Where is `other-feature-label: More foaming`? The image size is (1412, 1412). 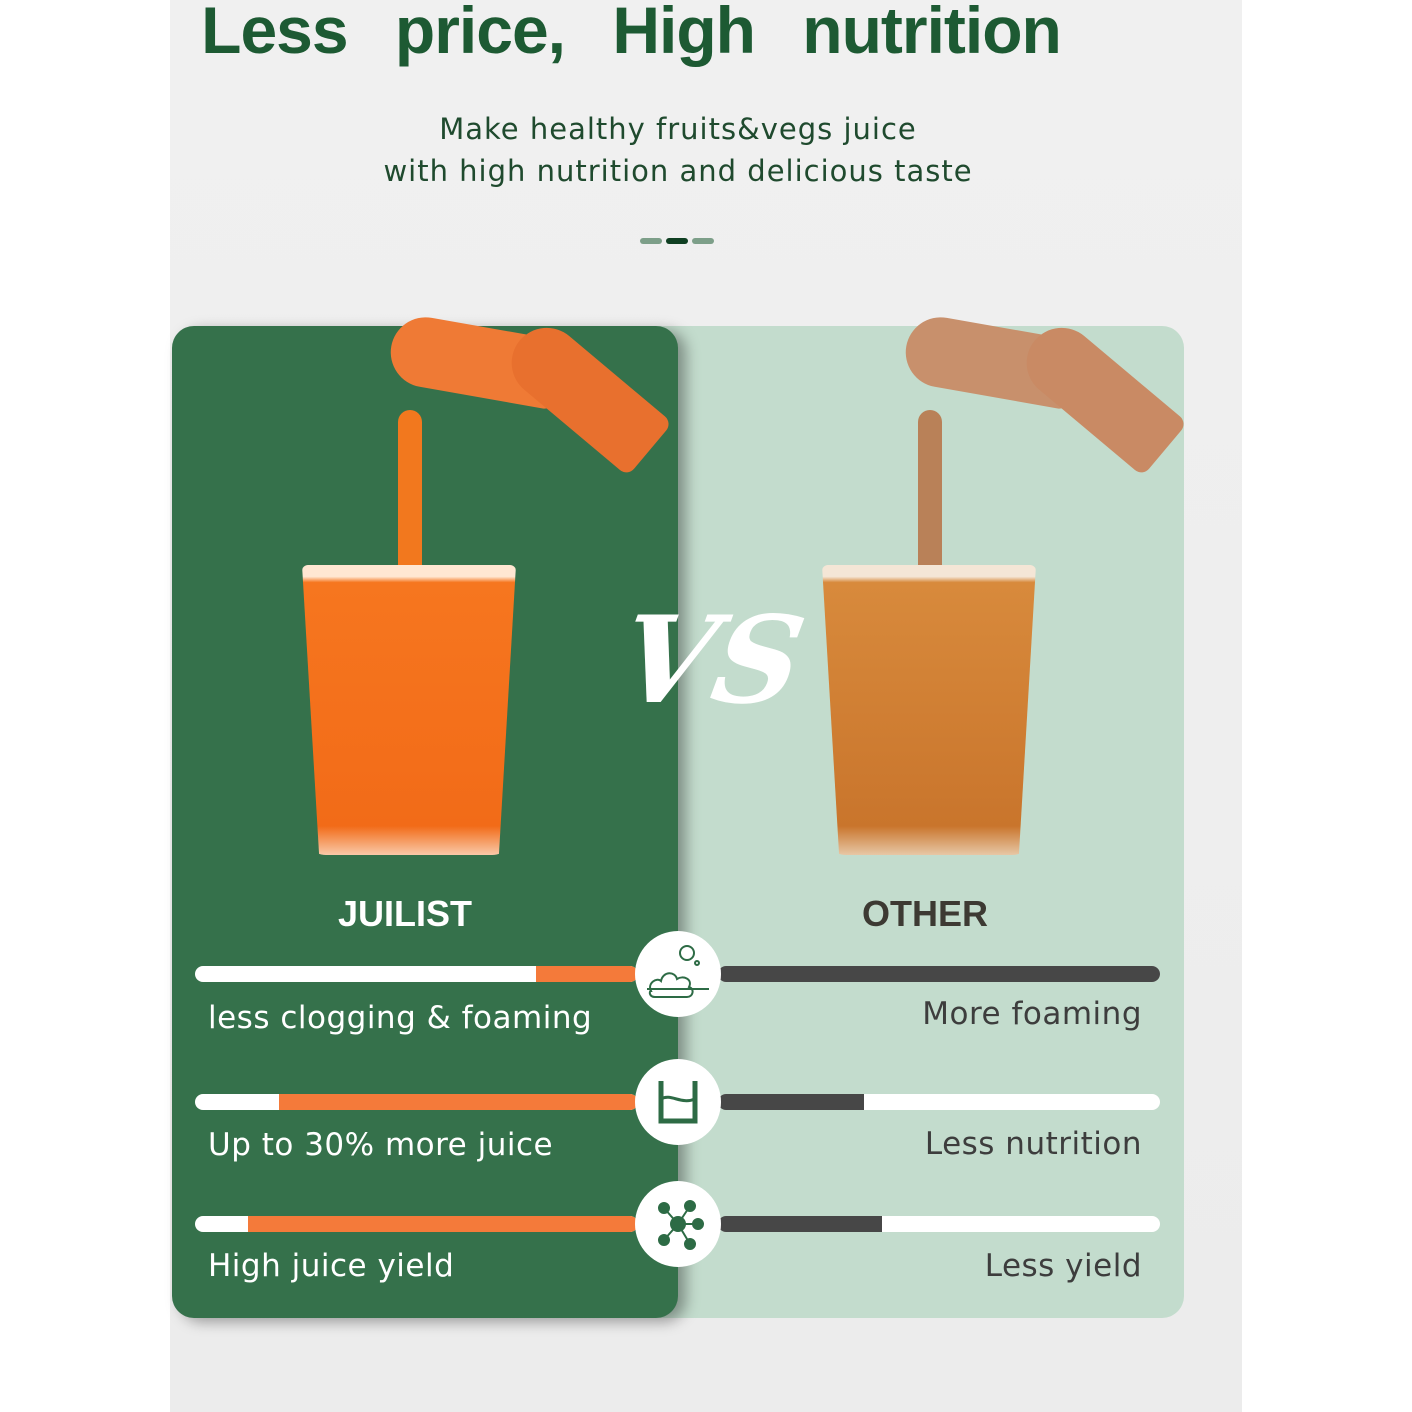
other-feature-label: More foaming is located at coordinates (1032, 1014).